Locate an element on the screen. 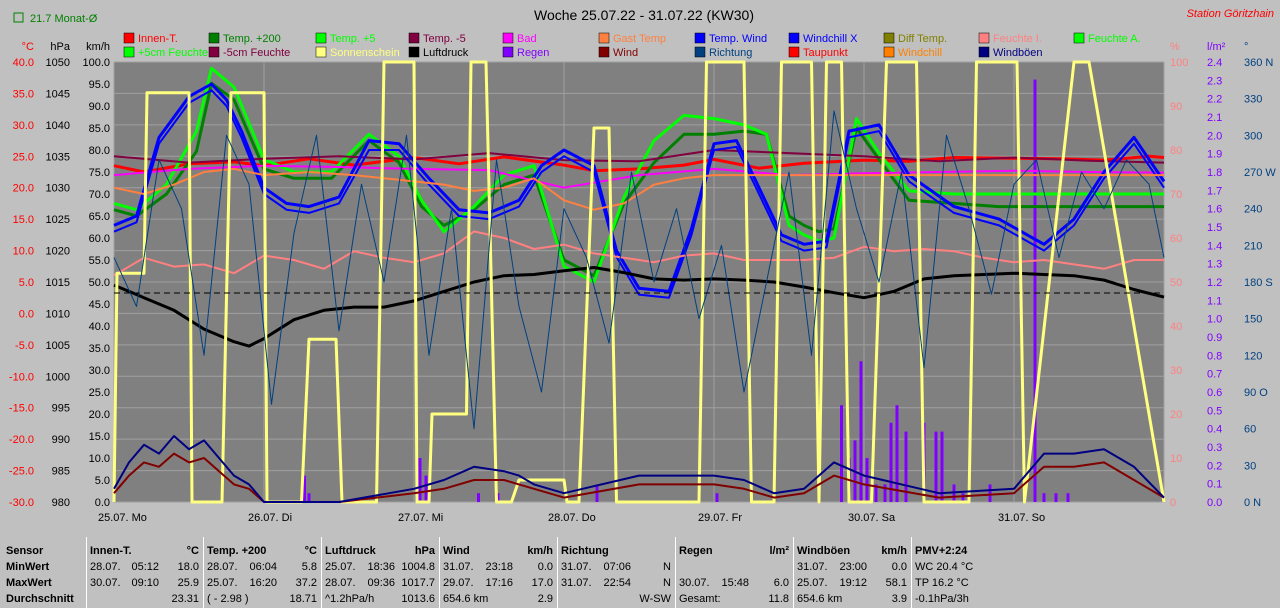  legend-label: Windchill is located at coordinates (920, 53).